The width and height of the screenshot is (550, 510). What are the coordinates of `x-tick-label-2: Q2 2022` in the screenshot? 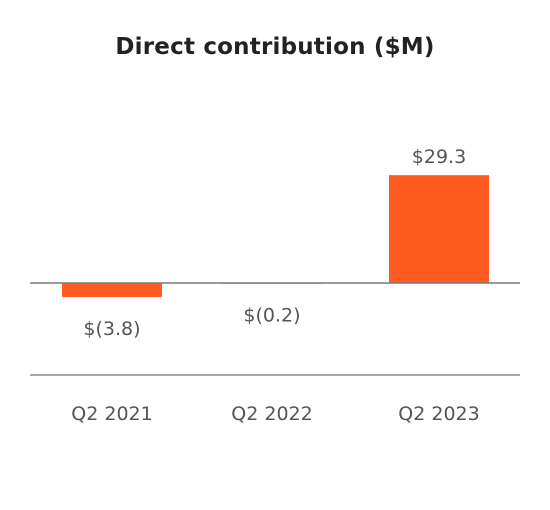 It's located at (271, 414).